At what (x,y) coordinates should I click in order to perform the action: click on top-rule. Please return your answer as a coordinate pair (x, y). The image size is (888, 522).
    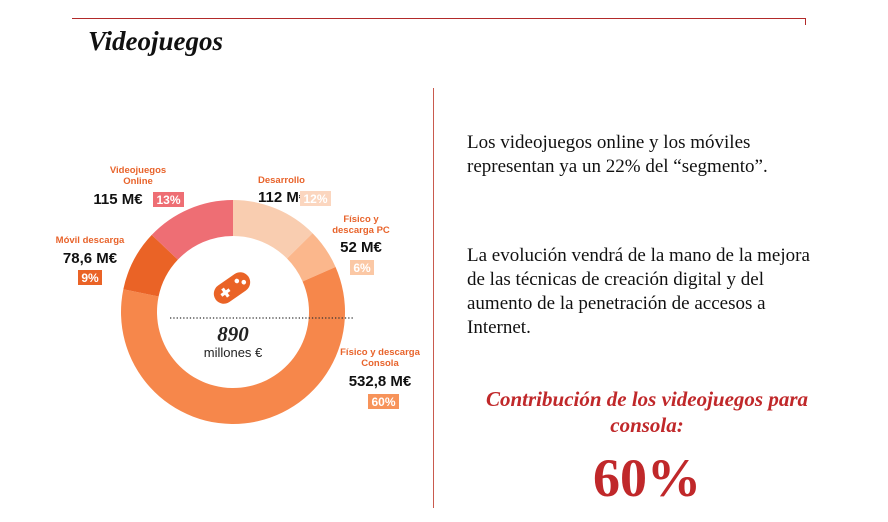
    Looking at the image, I should click on (439, 18).